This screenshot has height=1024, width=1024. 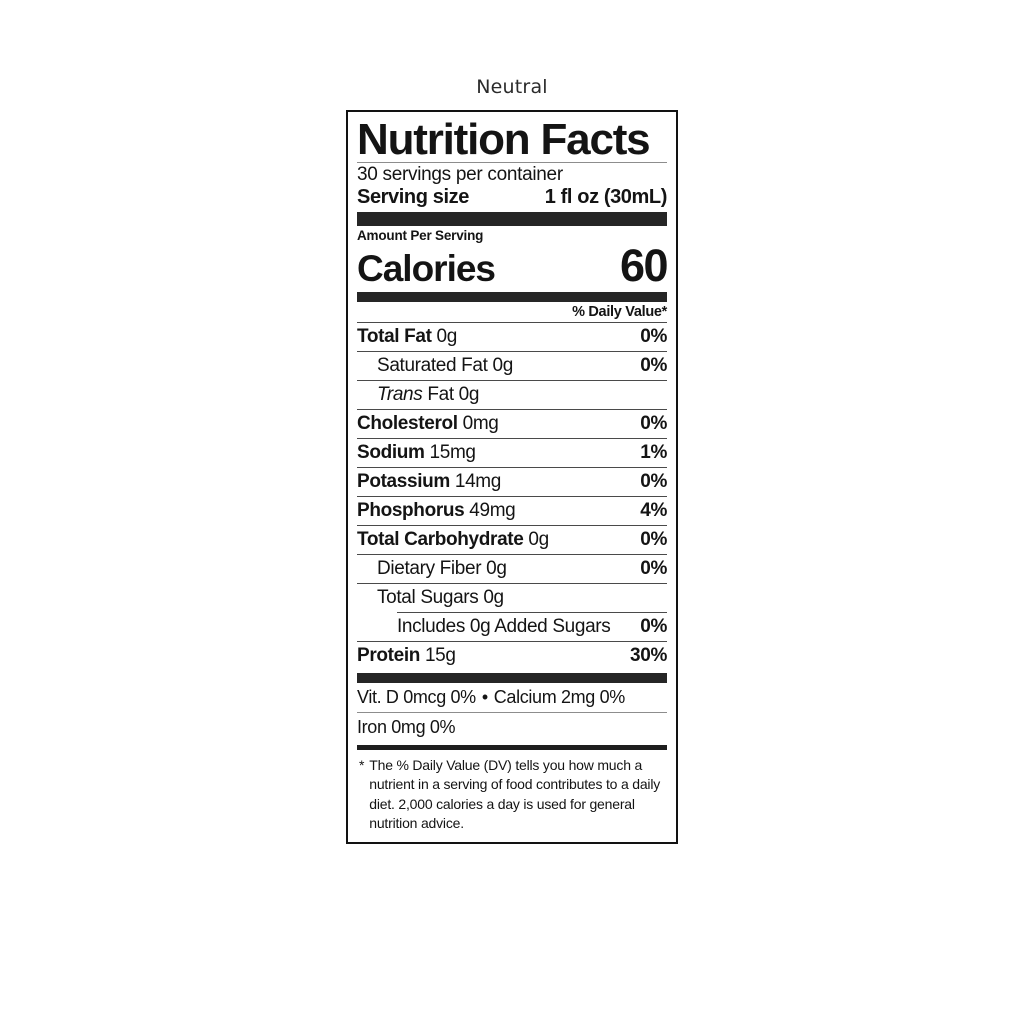 What do you see at coordinates (512, 87) in the screenshot?
I see `product-caption: Neutral` at bounding box center [512, 87].